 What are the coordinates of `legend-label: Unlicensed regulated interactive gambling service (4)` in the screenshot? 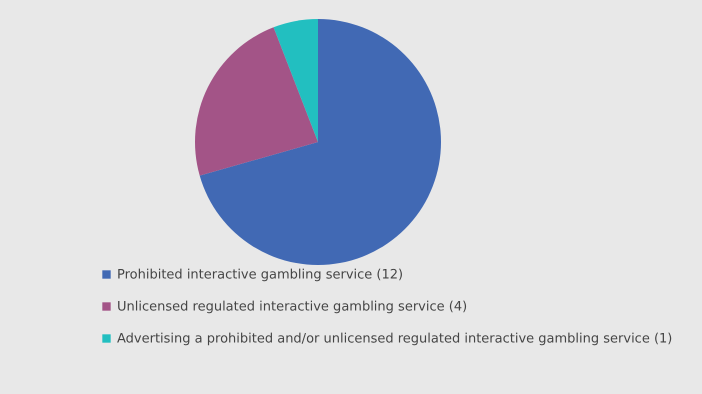 It's located at (292, 307).